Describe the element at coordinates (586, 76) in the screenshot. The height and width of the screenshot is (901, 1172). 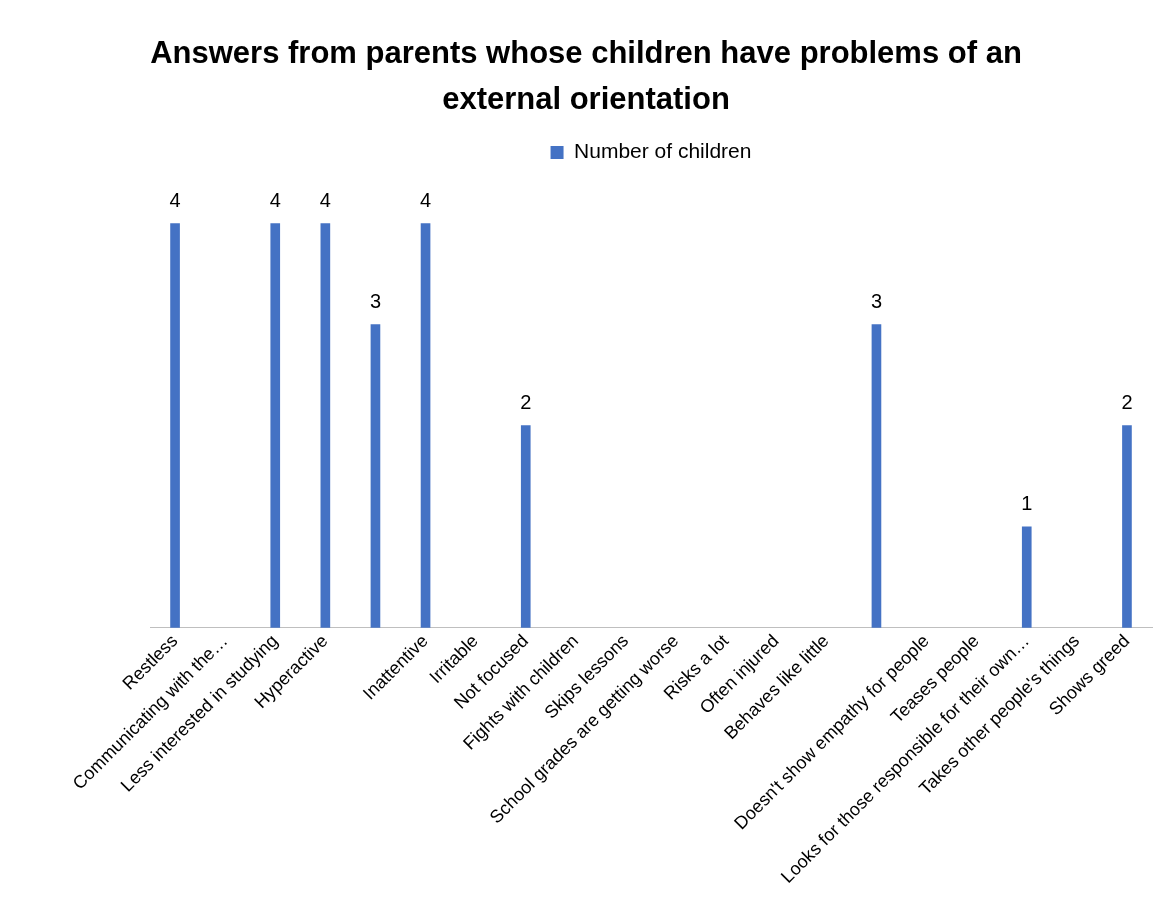
I see `chart-title: Answers from parents whose children have problems of an external orientation` at that location.